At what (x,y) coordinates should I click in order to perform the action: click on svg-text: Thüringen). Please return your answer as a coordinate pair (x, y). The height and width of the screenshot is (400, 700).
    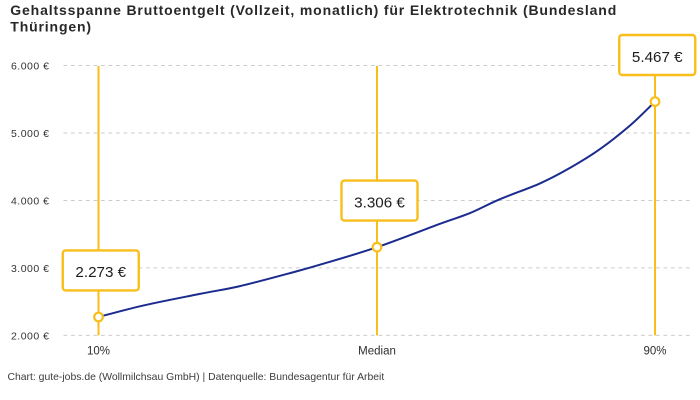
    Looking at the image, I should click on (51, 27).